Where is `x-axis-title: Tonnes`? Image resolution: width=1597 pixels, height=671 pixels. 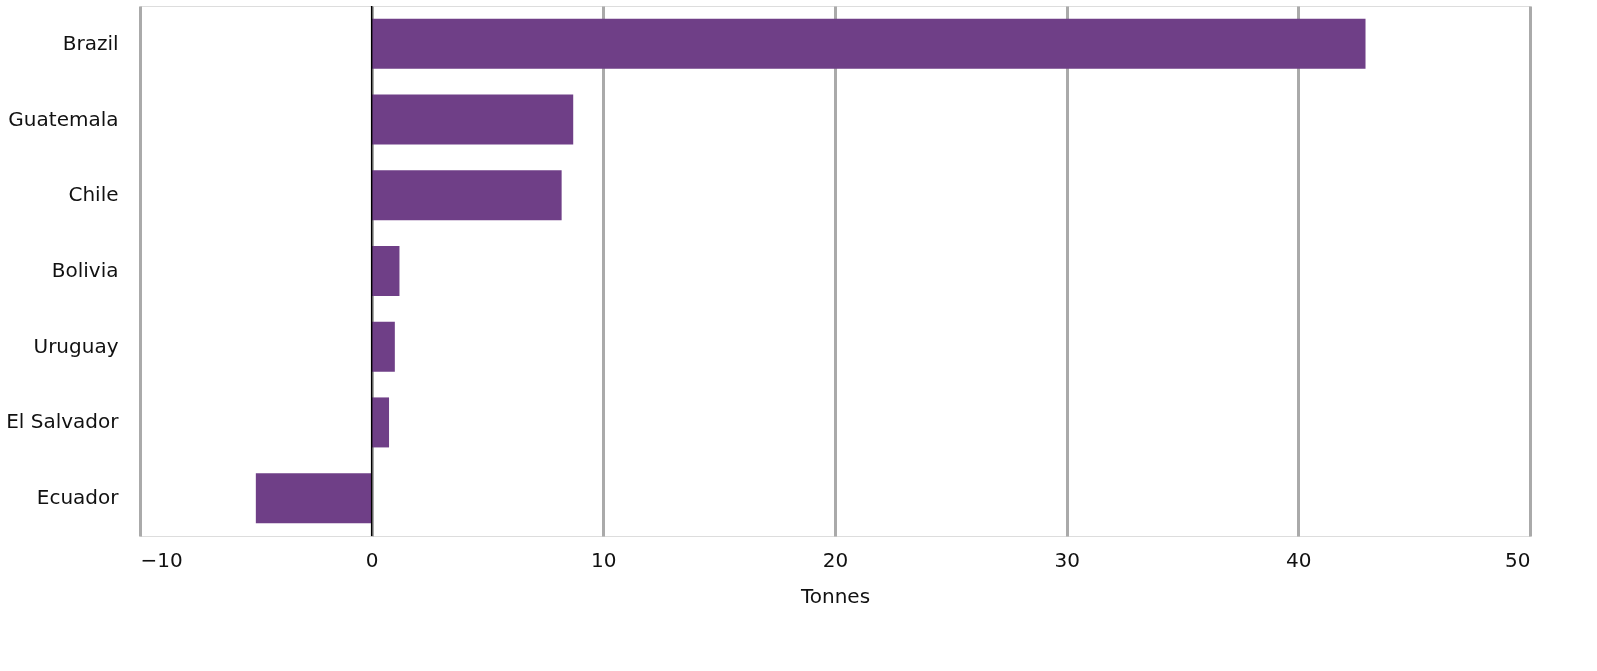
x-axis-title: Tonnes is located at coordinates (835, 595).